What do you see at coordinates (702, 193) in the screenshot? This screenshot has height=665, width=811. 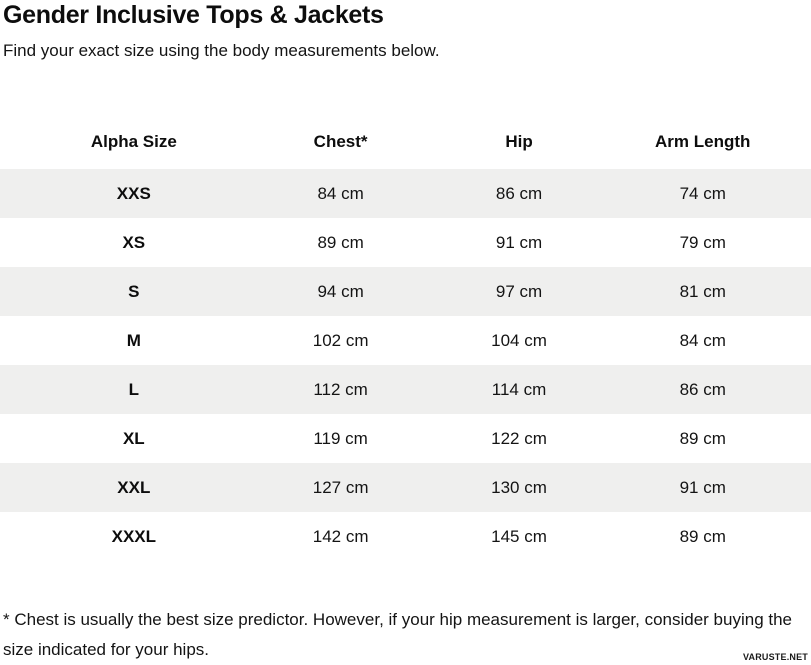 I see `cell-arm-length: 74 cm` at bounding box center [702, 193].